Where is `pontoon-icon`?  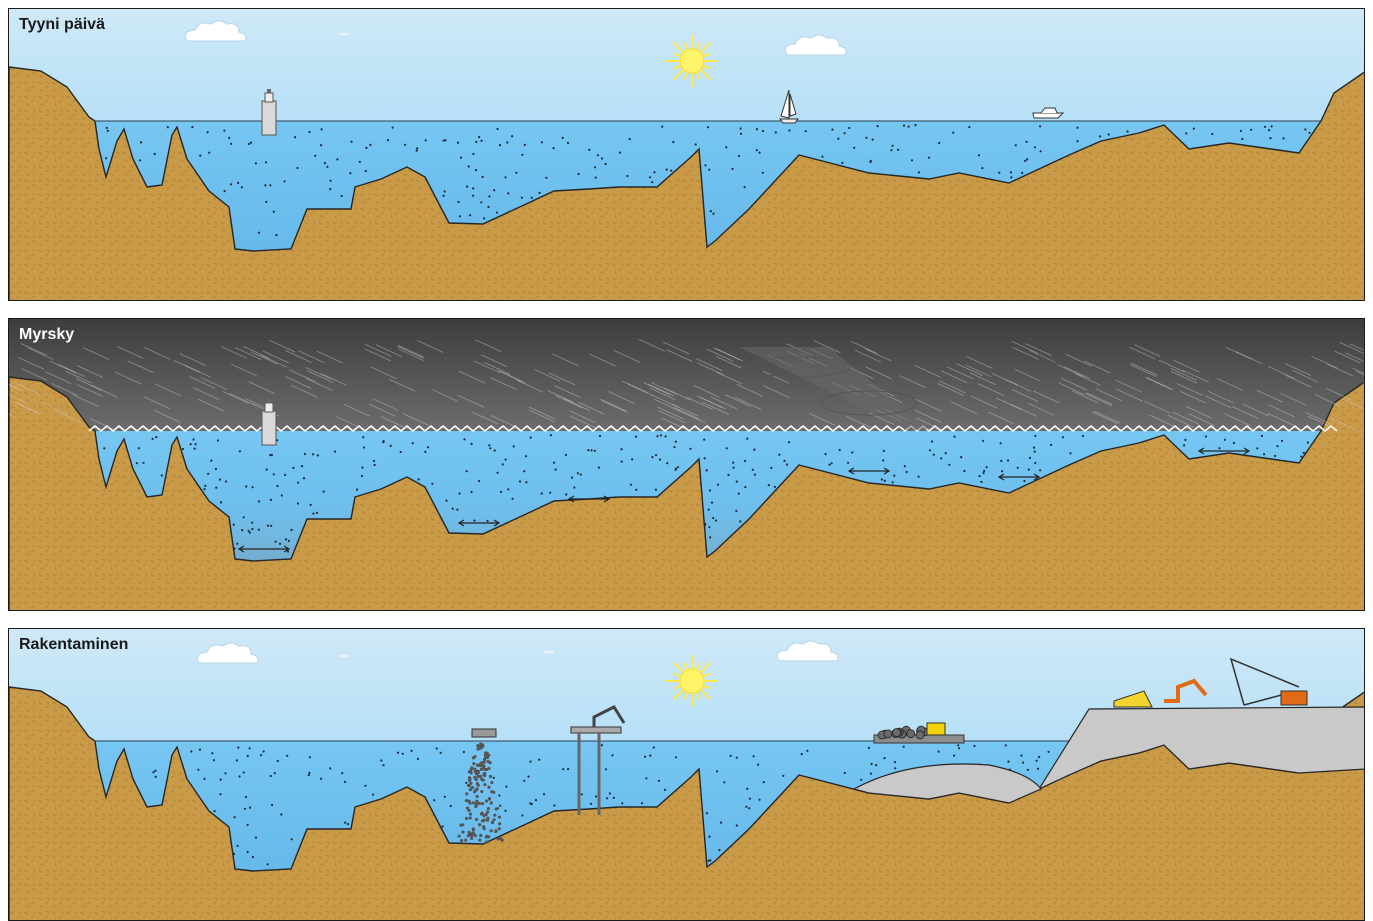
pontoon-icon is located at coordinates (484, 733).